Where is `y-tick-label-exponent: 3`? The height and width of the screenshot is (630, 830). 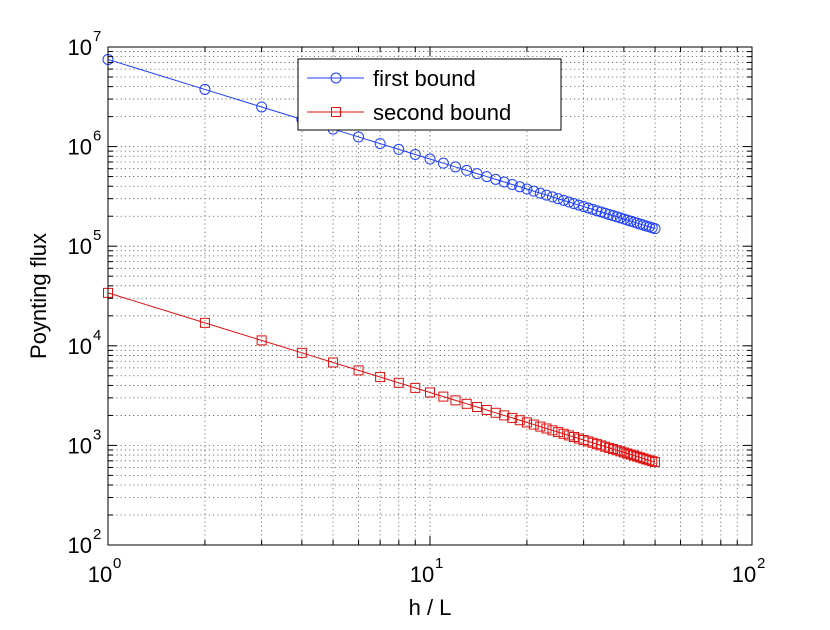 y-tick-label-exponent: 3 is located at coordinates (97, 434).